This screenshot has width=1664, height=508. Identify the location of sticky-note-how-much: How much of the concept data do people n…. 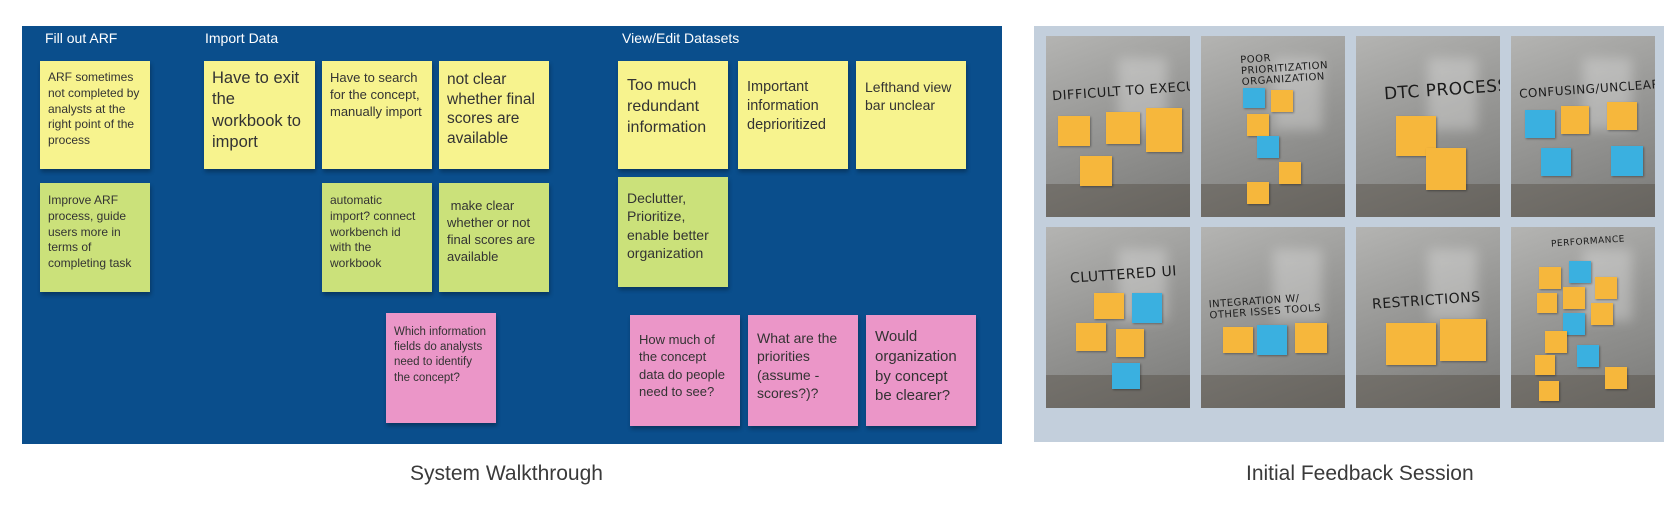
(685, 370).